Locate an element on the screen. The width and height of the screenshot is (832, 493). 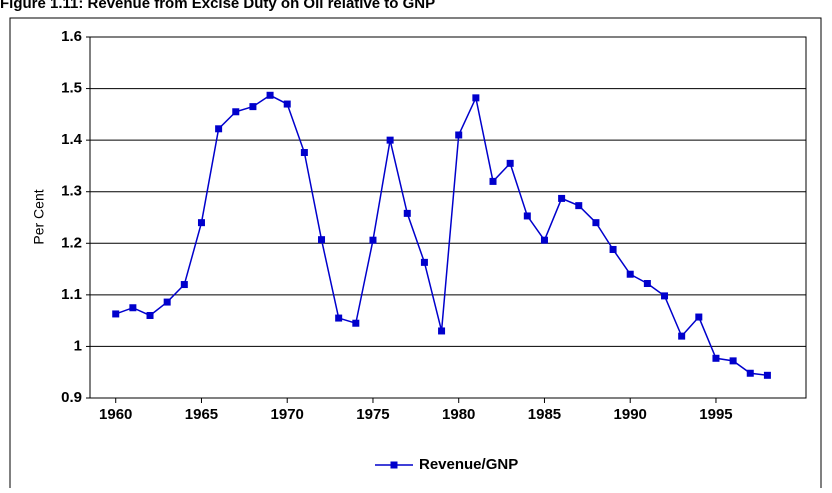
x-tick-label: 1985 is located at coordinates (544, 414).